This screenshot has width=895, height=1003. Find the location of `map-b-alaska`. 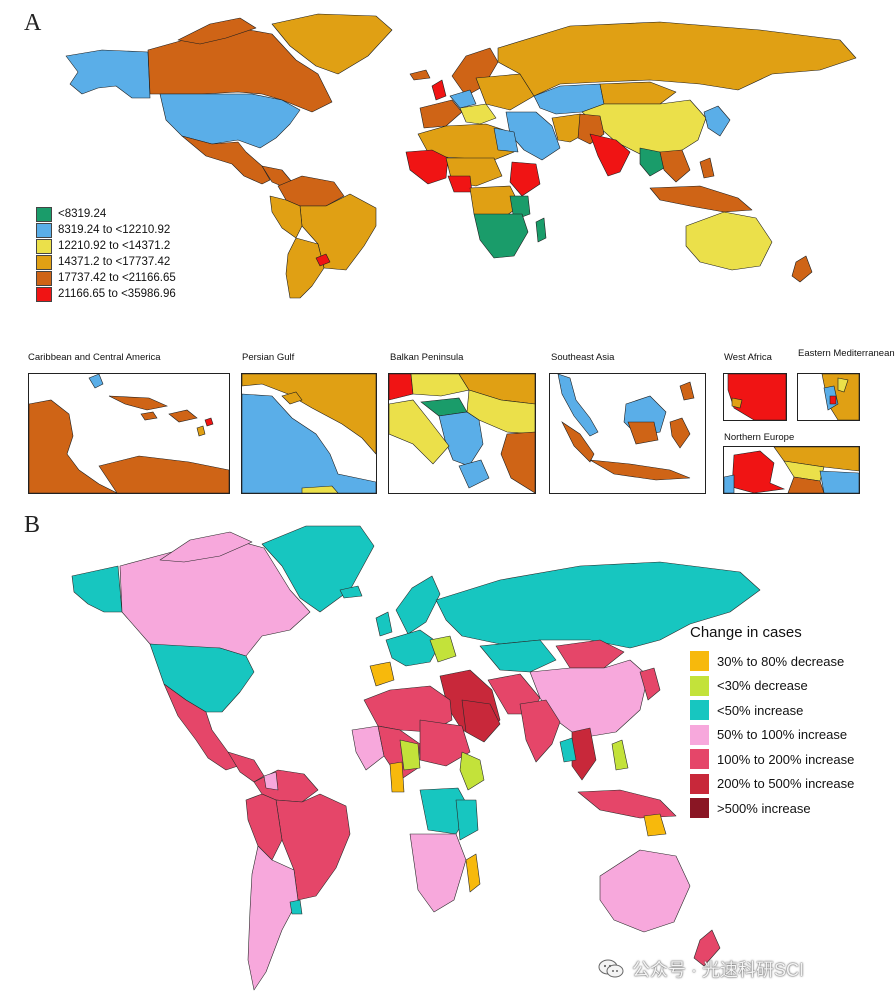

map-b-alaska is located at coordinates (97, 589).